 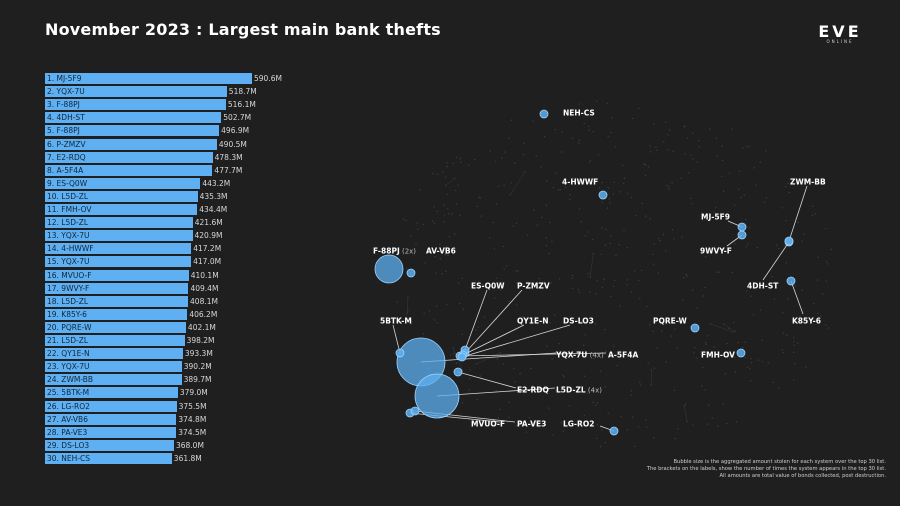 What do you see at coordinates (187, 458) in the screenshot?
I see `bar-value-label: 361.8M` at bounding box center [187, 458].